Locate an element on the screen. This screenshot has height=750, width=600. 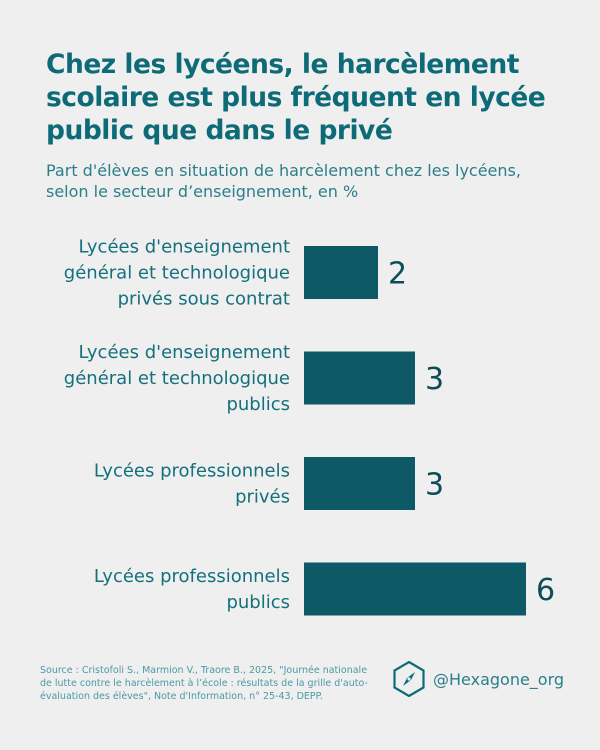
bar-value-label: 6 is located at coordinates (545, 590).